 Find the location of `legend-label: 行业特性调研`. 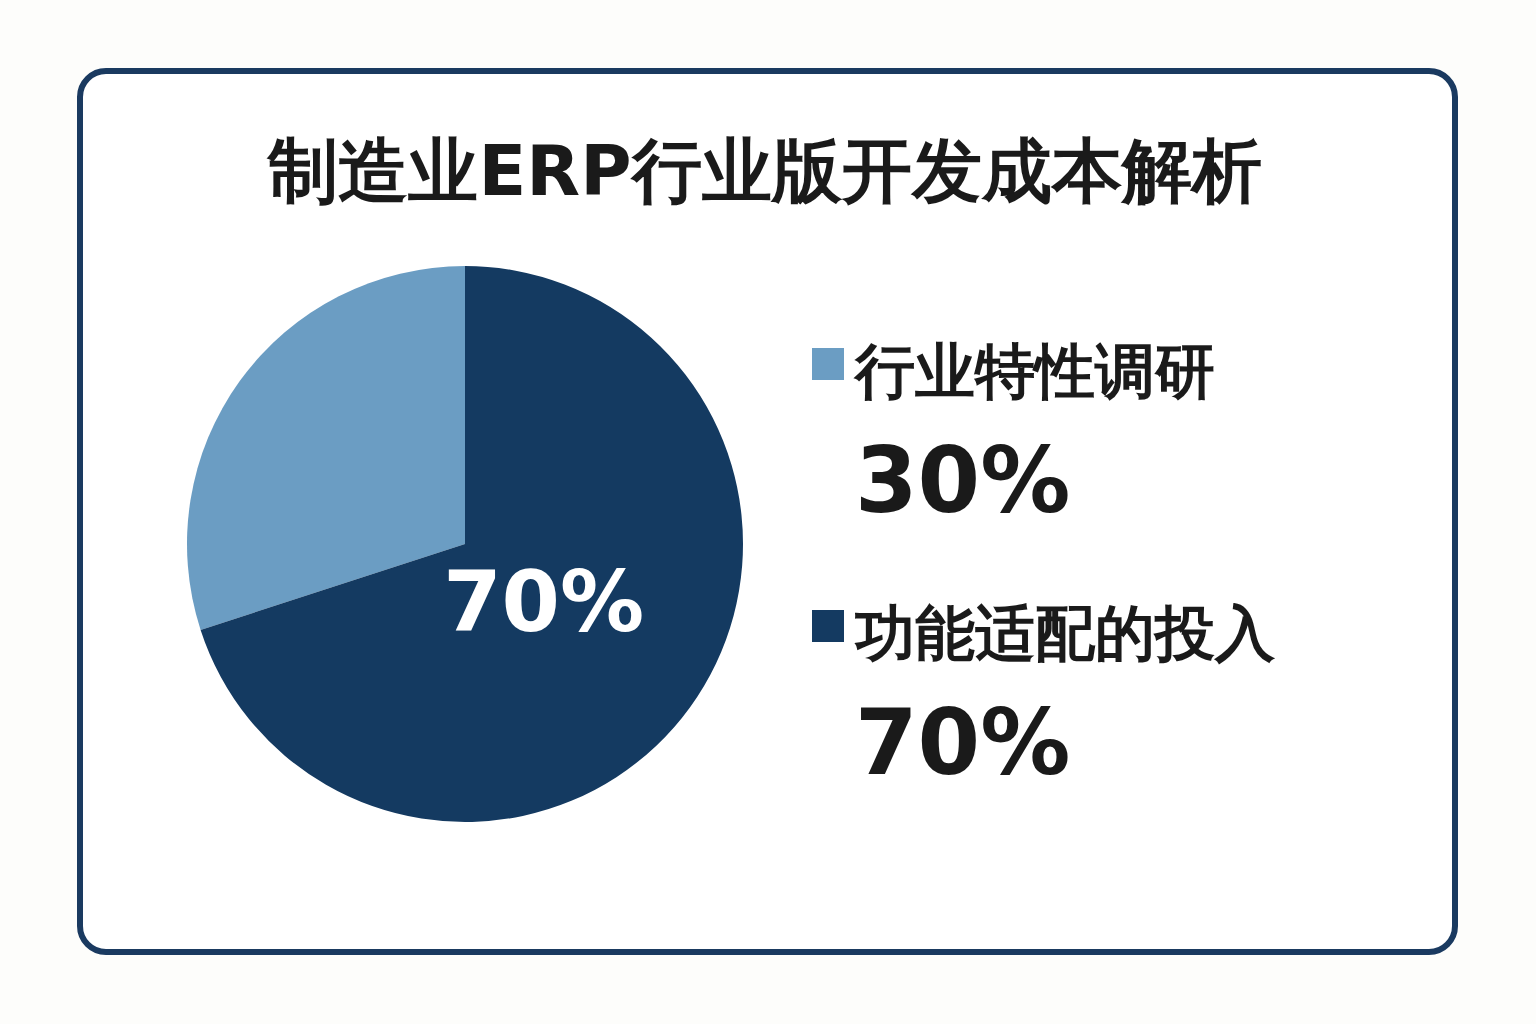

legend-label: 行业特性调研 is located at coordinates (1034, 371).